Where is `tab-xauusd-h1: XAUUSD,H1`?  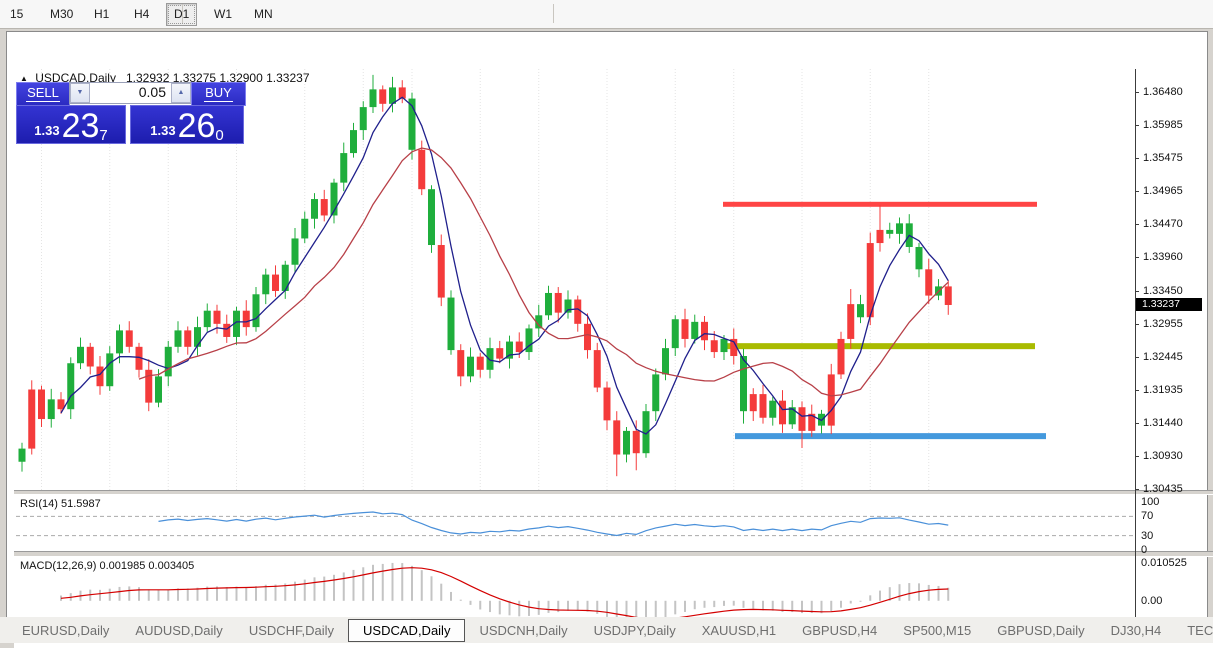 tab-xauusd-h1: XAUUSD,H1 is located at coordinates (739, 630).